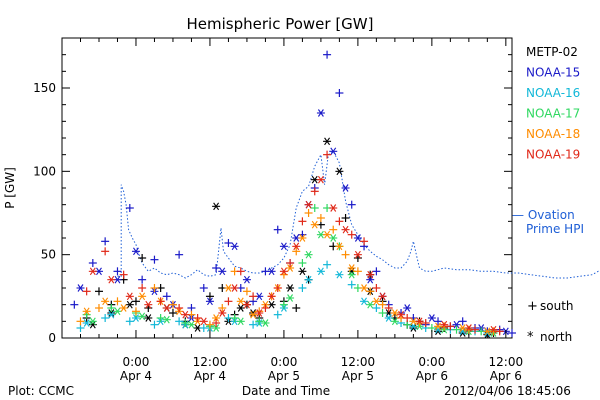 The width and height of the screenshot is (600, 400). Describe the element at coordinates (135, 362) in the screenshot. I see `x-tick-label-time: 0:00` at that location.